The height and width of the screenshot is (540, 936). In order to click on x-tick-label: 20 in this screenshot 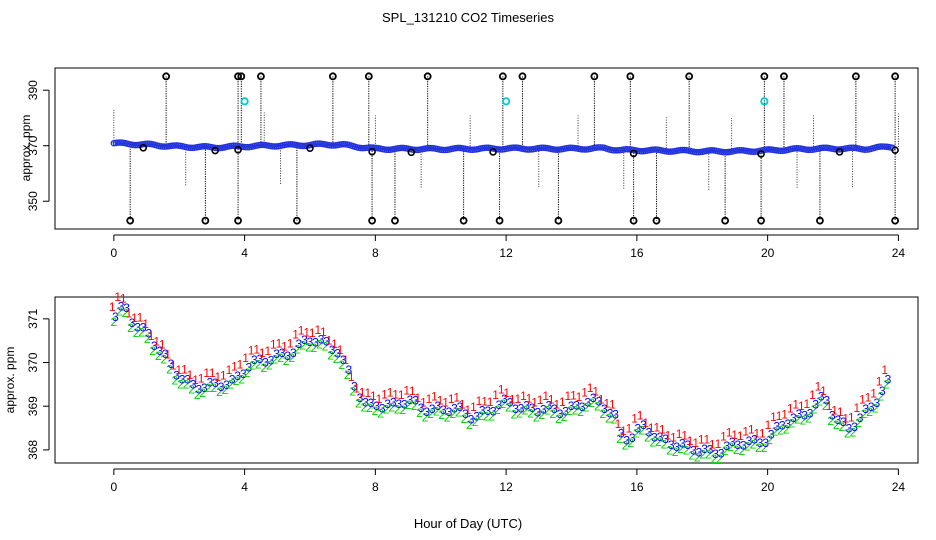, I will do `click(768, 253)`.